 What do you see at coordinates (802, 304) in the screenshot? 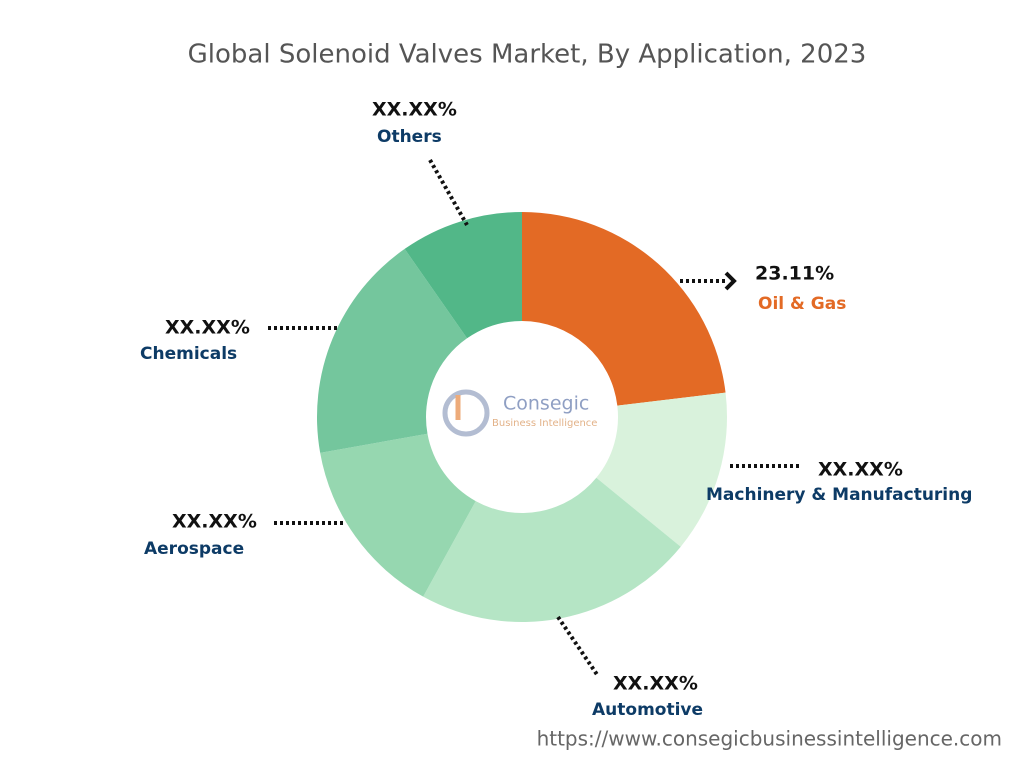
I see `category-label: Oil & Gas` at bounding box center [802, 304].